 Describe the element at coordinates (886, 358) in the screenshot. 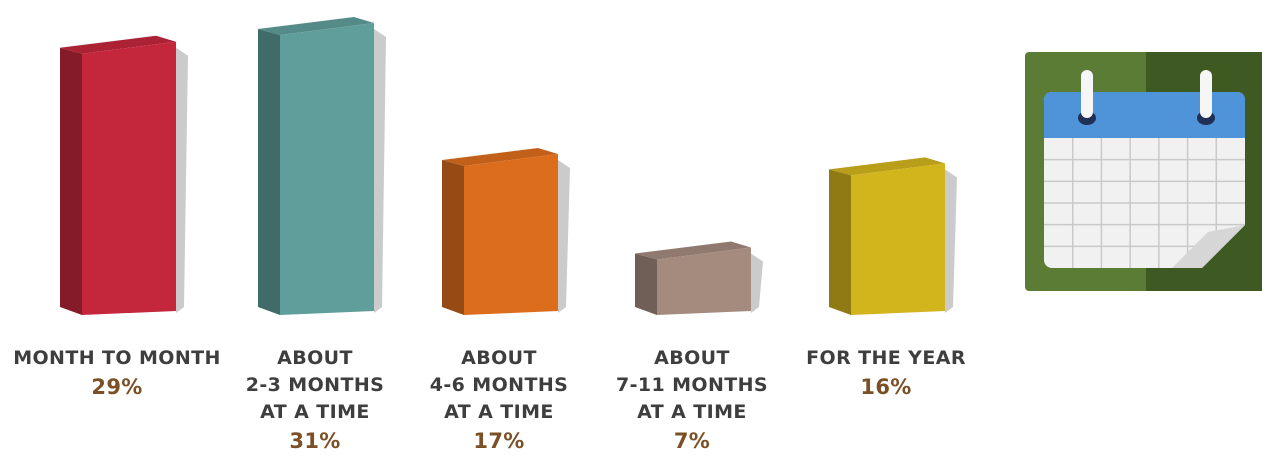

I see `tick-label: FOR THE YEAR` at that location.